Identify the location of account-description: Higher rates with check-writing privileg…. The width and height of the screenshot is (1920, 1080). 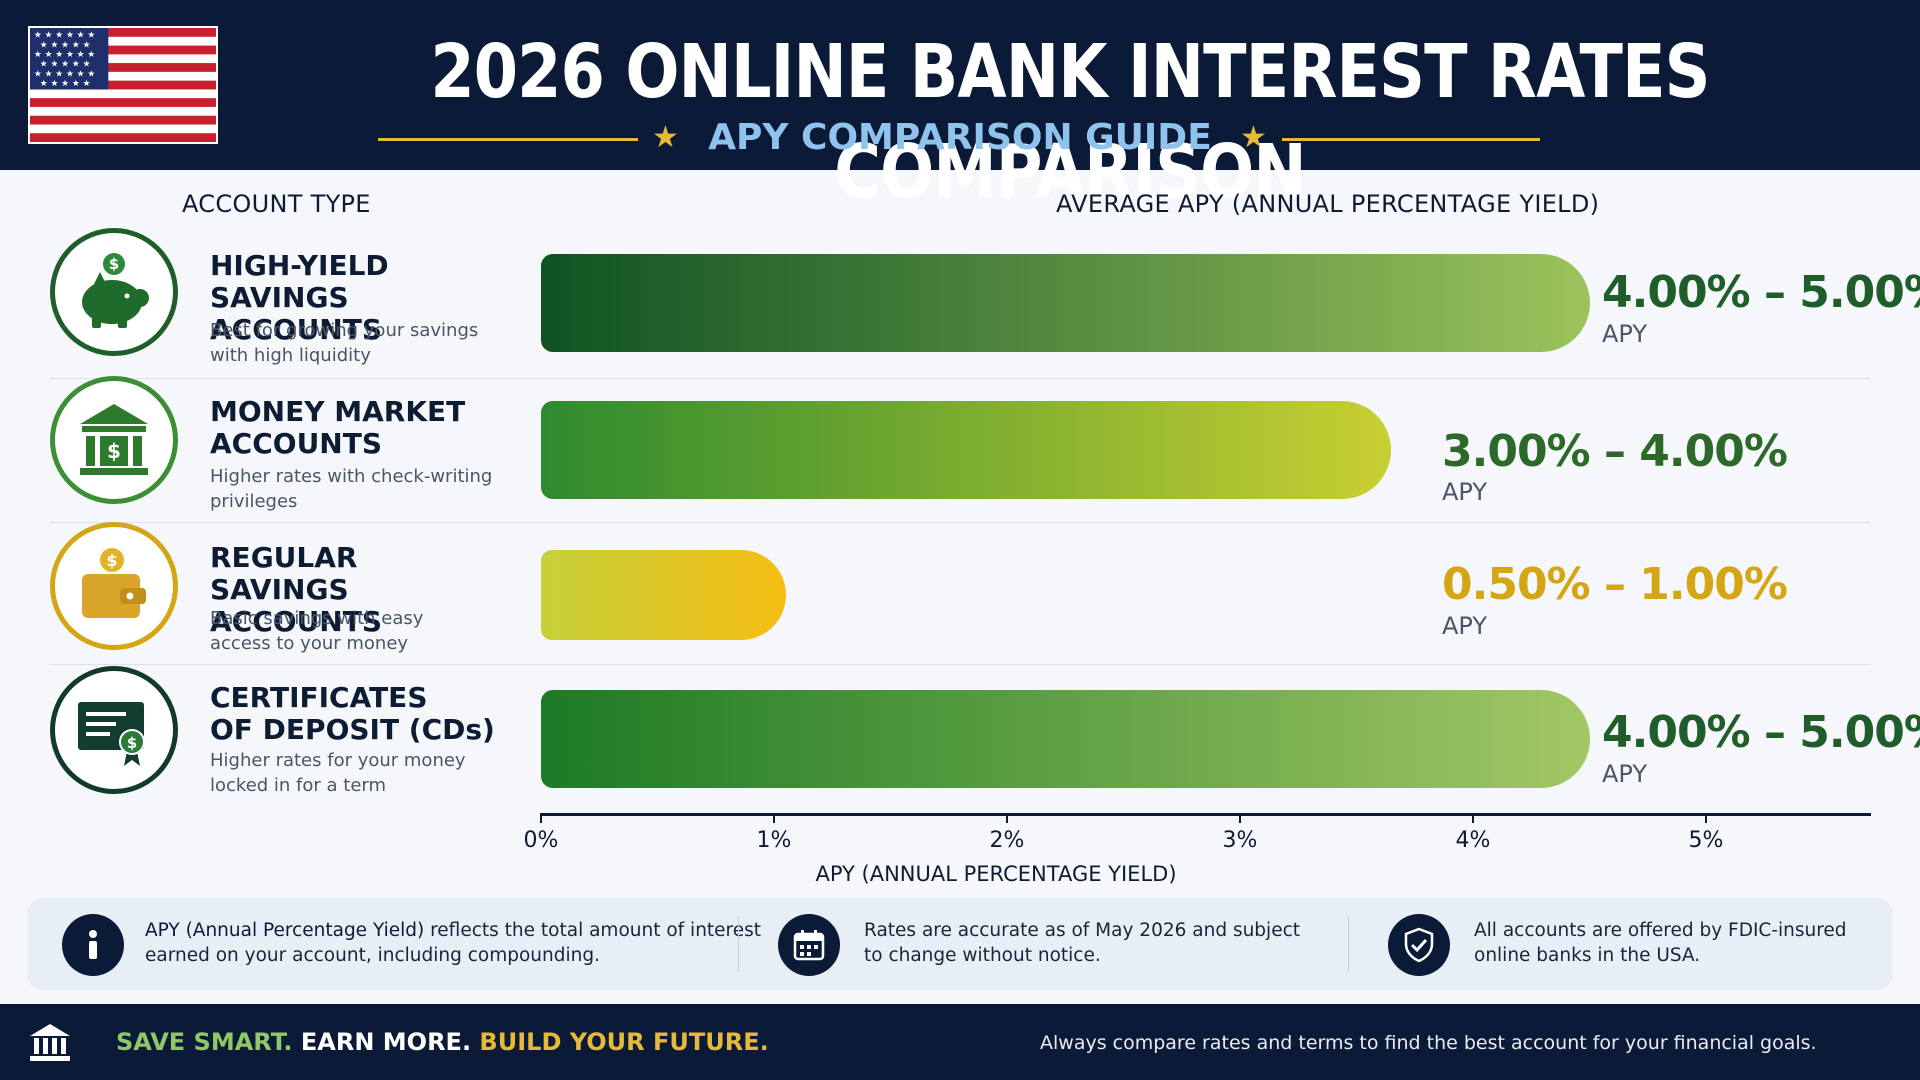
(360, 489).